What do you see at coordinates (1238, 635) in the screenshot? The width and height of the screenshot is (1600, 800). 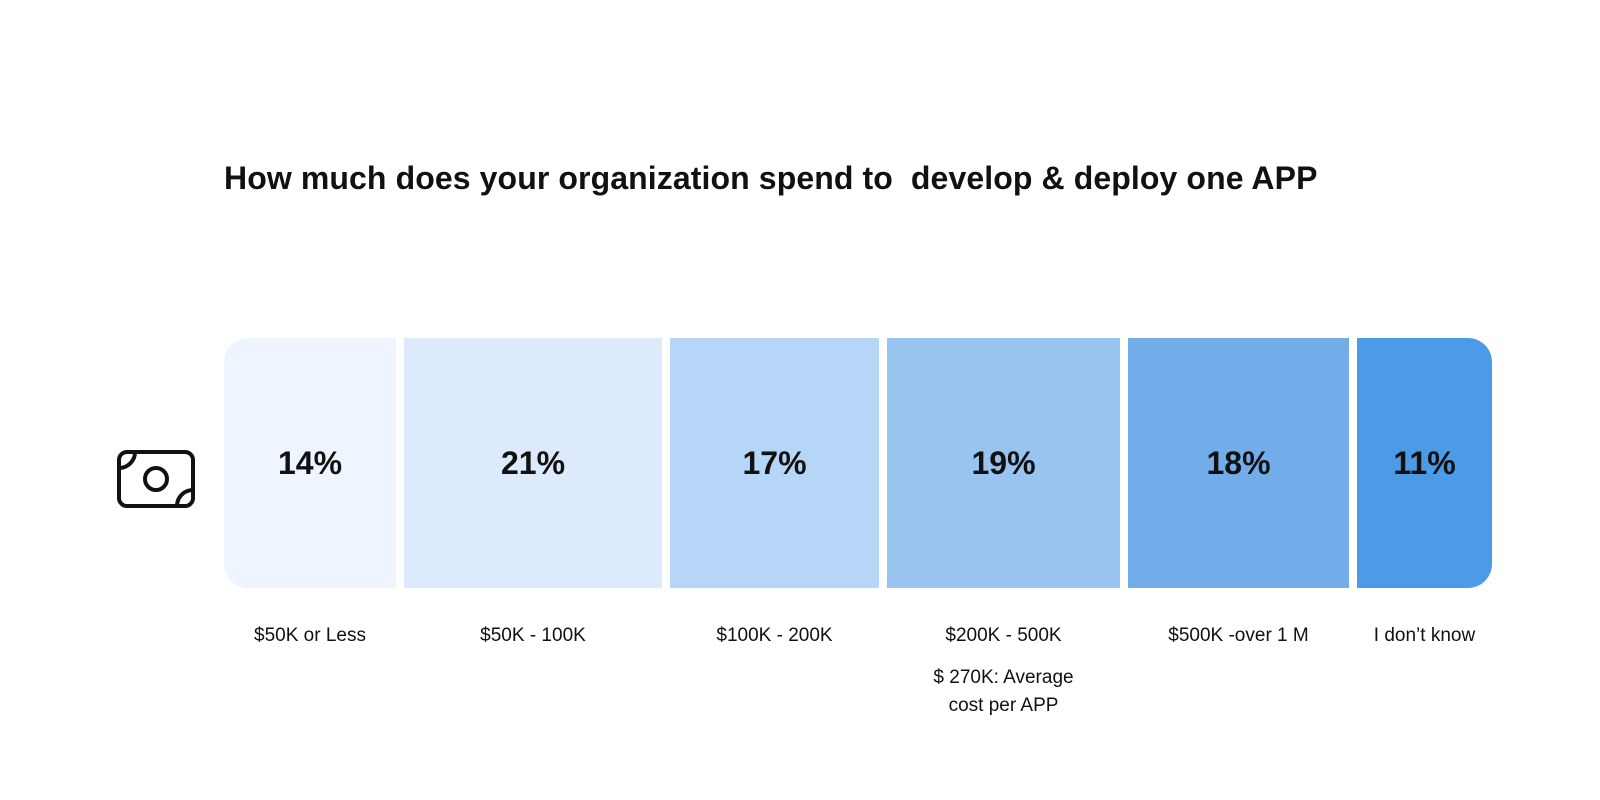 I see `category-label-text: $500K -over 1 M` at bounding box center [1238, 635].